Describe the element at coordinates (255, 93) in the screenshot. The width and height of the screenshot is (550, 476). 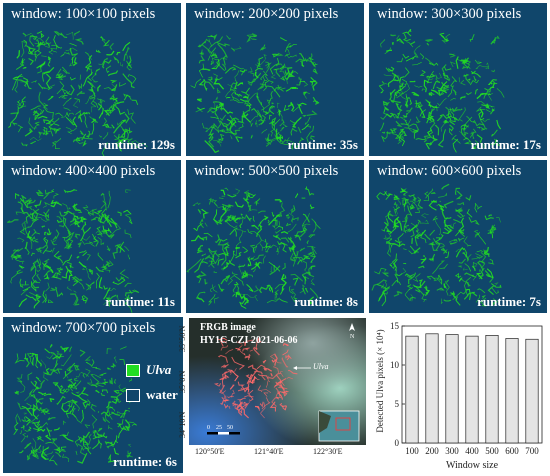
I see `ulva-map` at that location.